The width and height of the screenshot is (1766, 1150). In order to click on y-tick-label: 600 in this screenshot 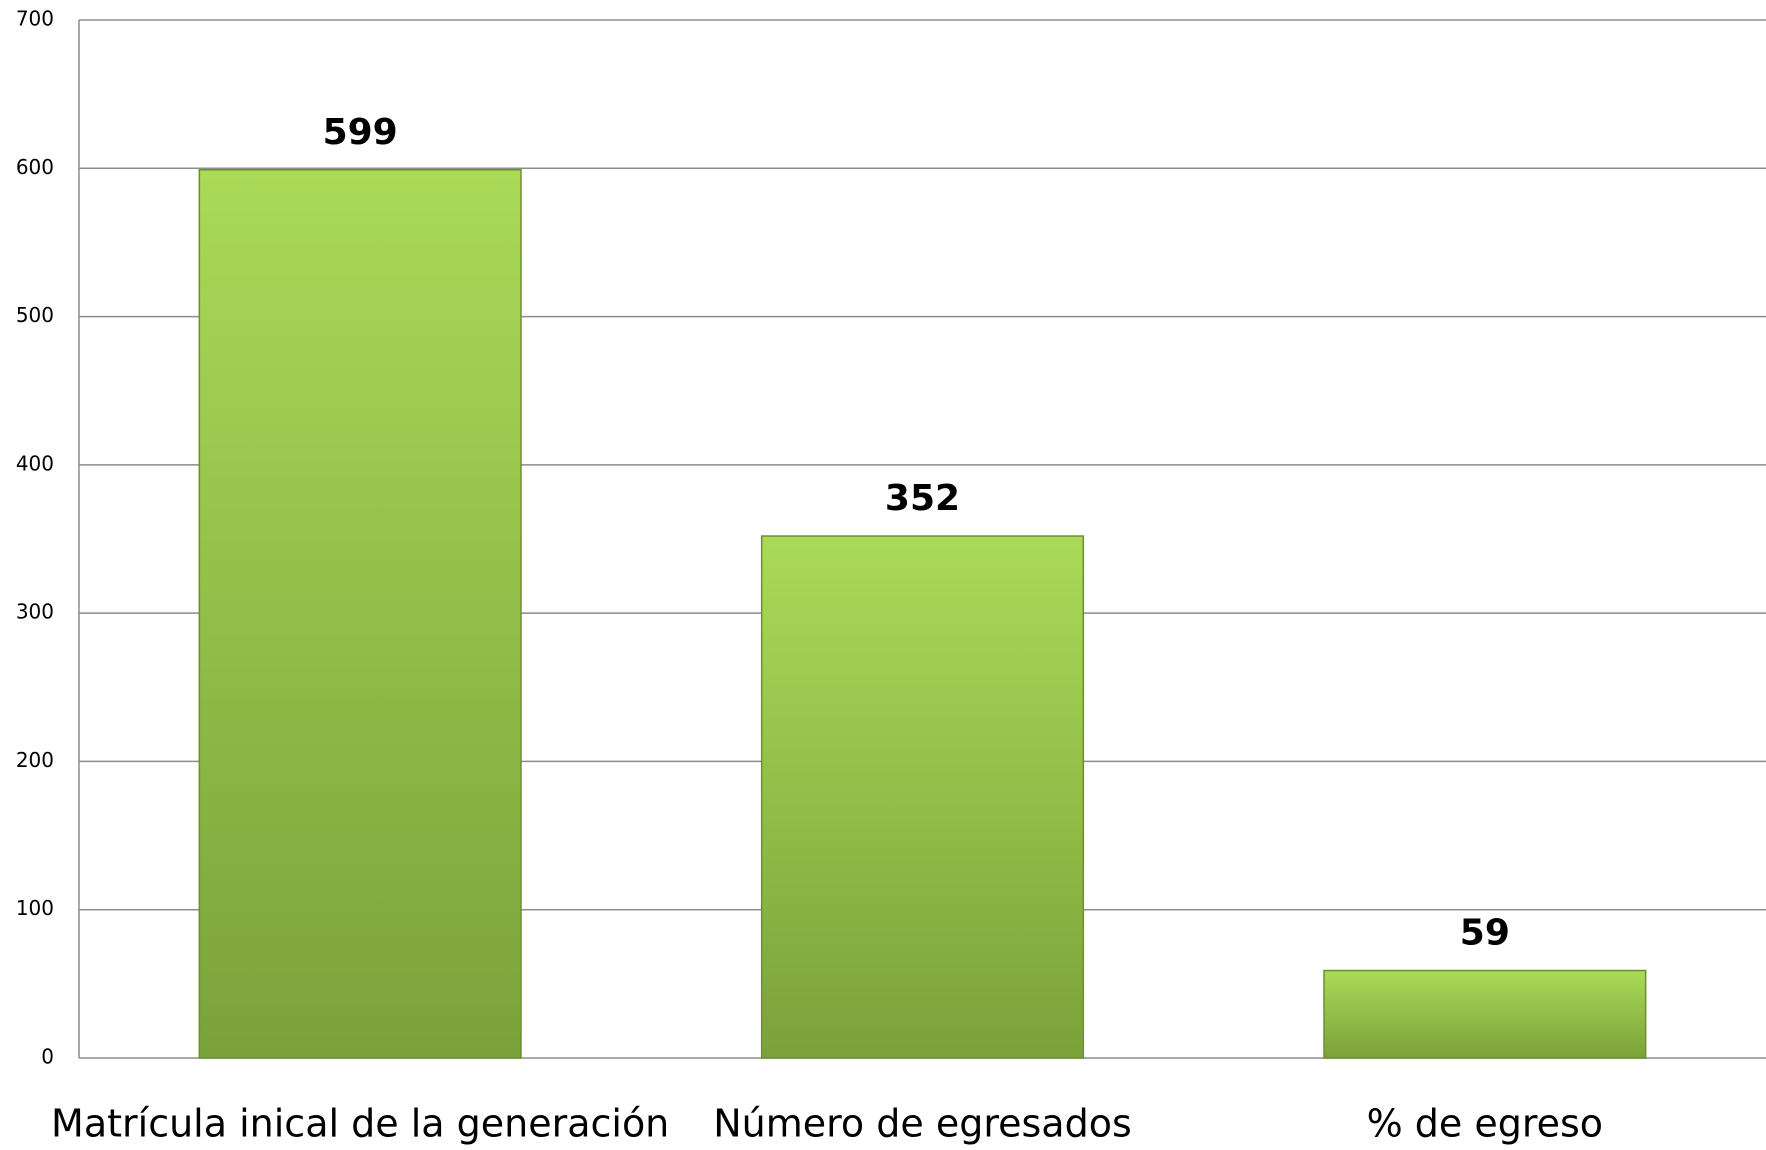, I will do `click(35, 167)`.